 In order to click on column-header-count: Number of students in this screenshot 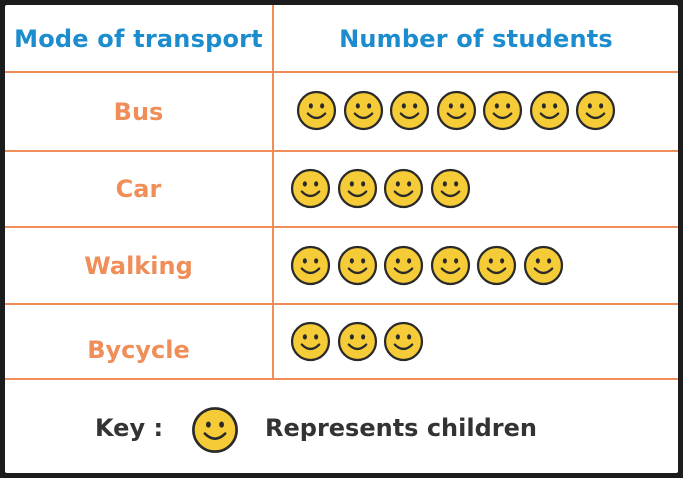, I will do `click(476, 38)`.